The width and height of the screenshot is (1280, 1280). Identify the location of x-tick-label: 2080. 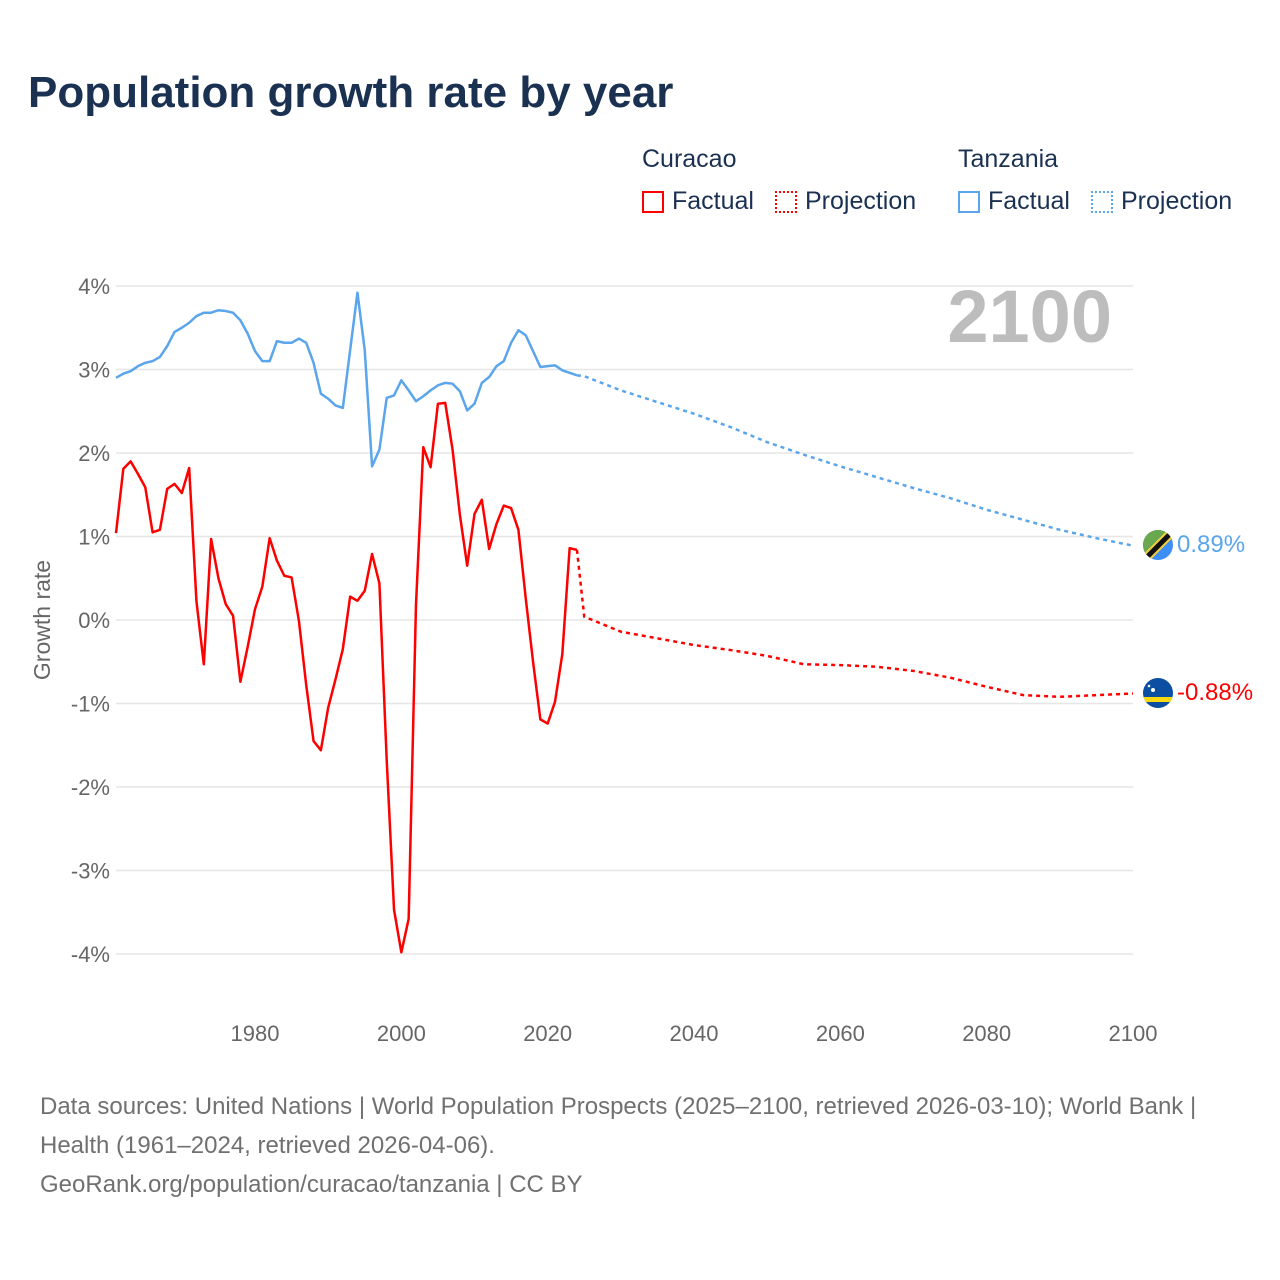
(986, 1033).